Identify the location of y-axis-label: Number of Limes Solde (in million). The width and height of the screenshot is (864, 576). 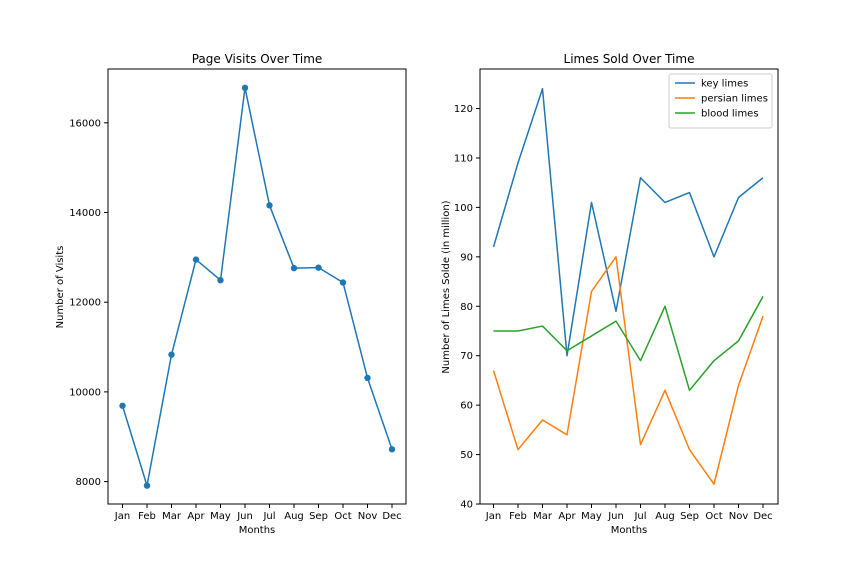
(446, 286).